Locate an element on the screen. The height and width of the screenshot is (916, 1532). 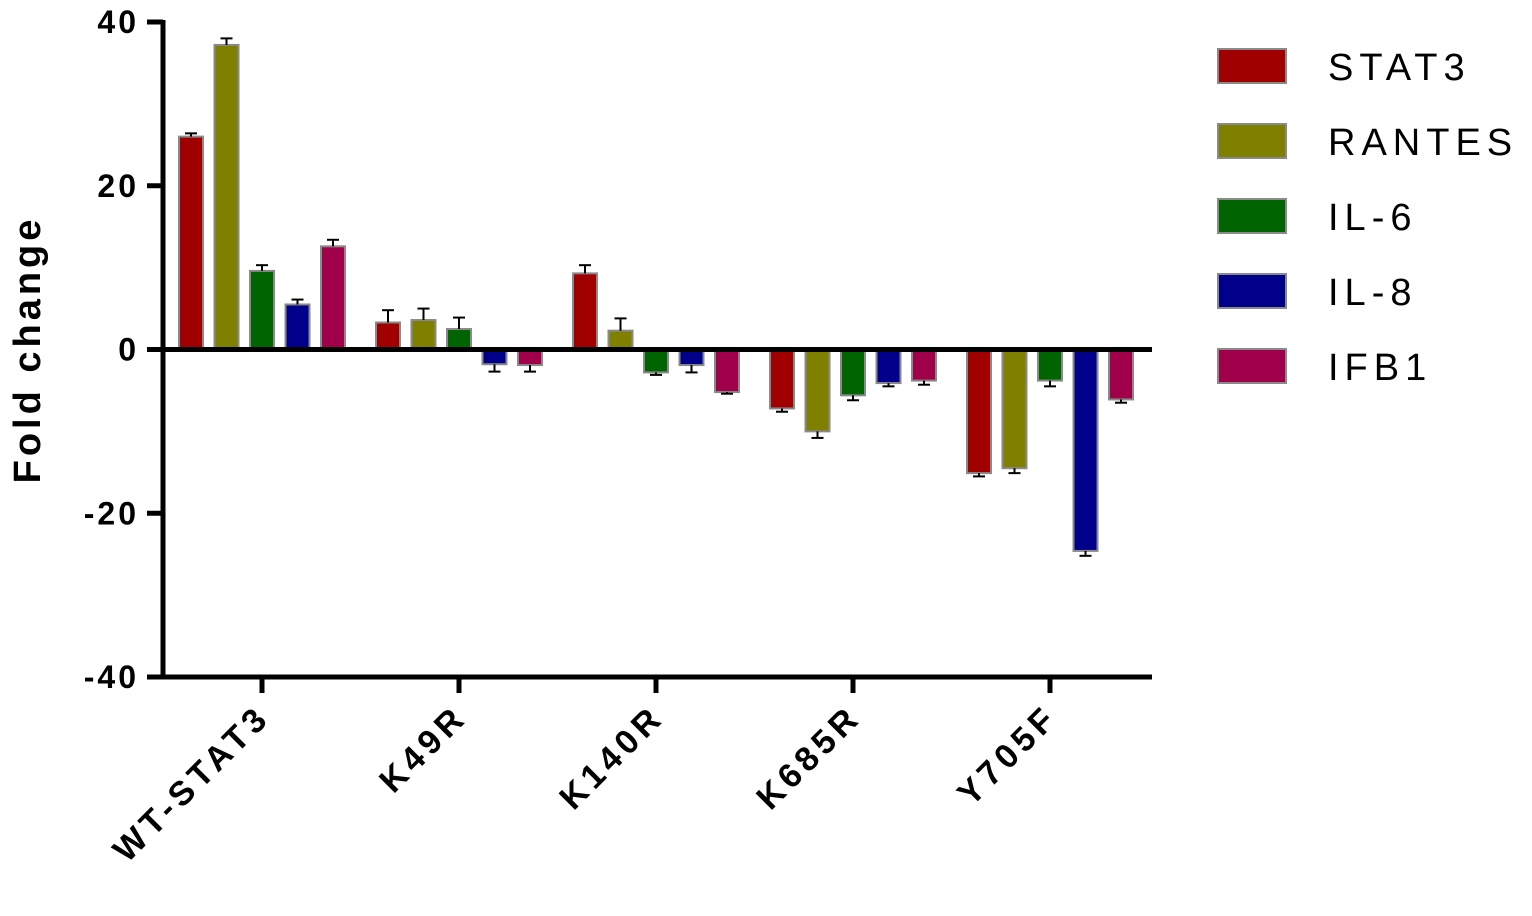
legend-label: IFB1 is located at coordinates (1380, 368).